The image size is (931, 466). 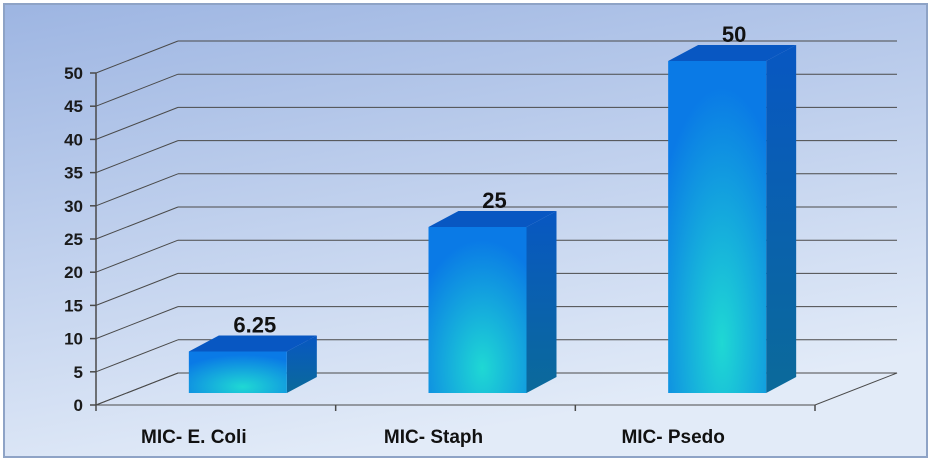 I want to click on x-category-label: MIC- E. Coli, so click(x=194, y=437).